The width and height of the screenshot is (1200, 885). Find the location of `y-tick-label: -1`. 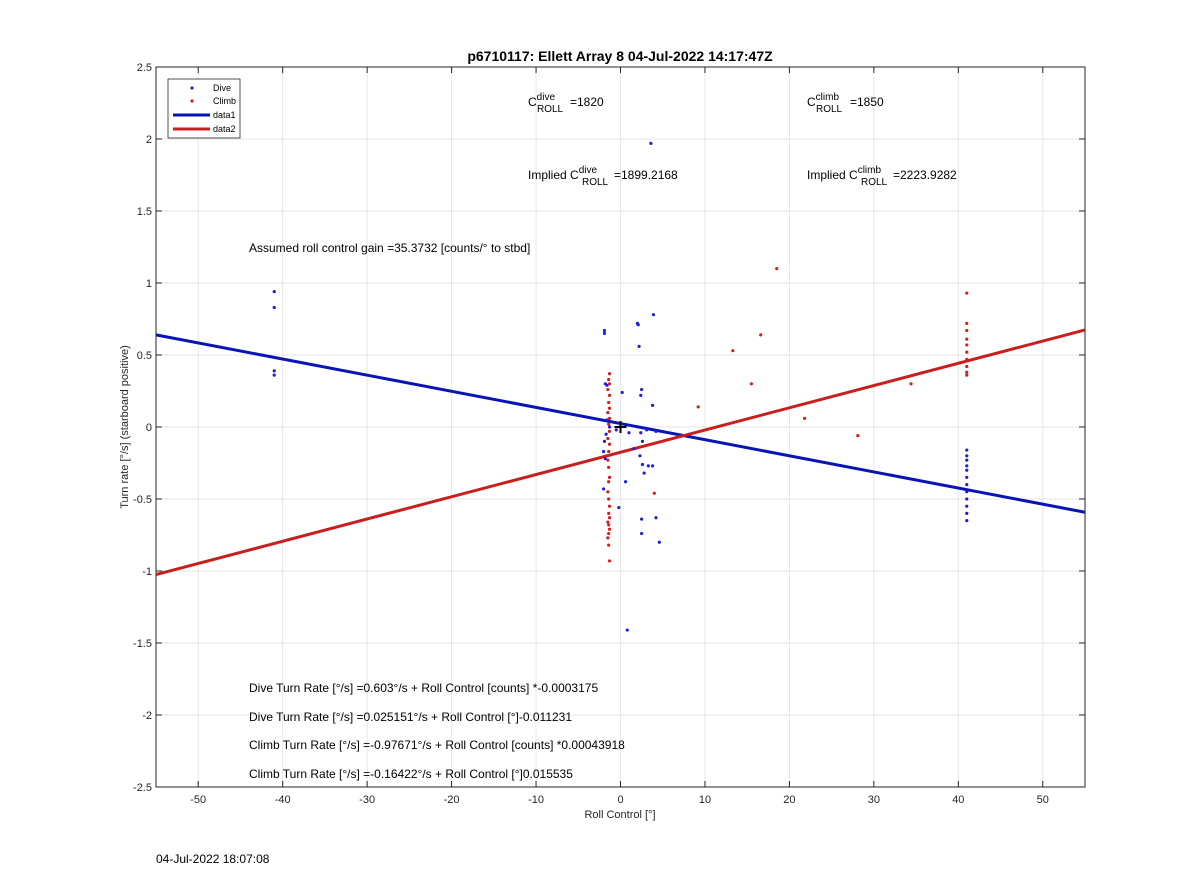

y-tick-label: -1 is located at coordinates (147, 572).